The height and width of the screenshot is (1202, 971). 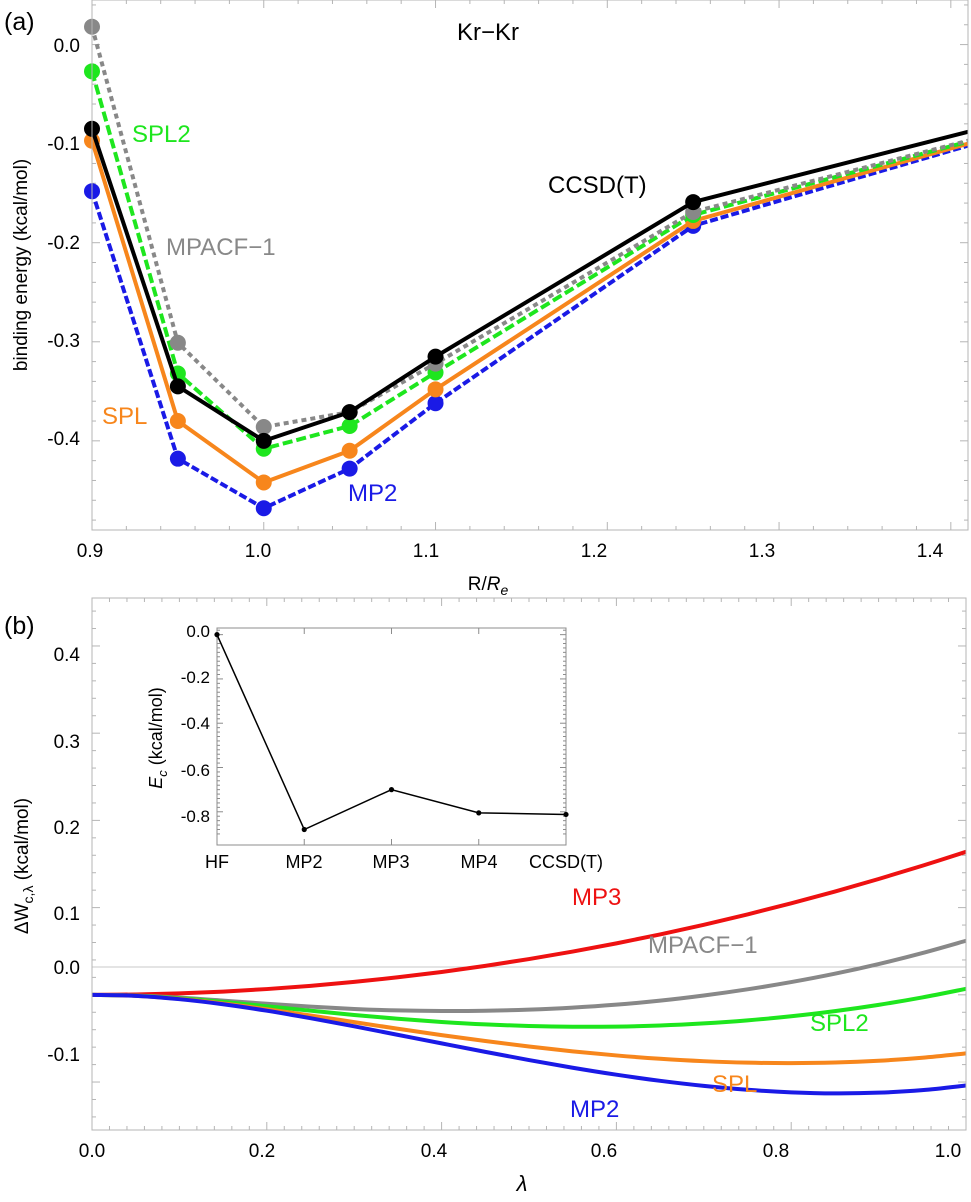 What do you see at coordinates (948, 1151) in the screenshot?
I see `b-xtick-label: 1.0` at bounding box center [948, 1151].